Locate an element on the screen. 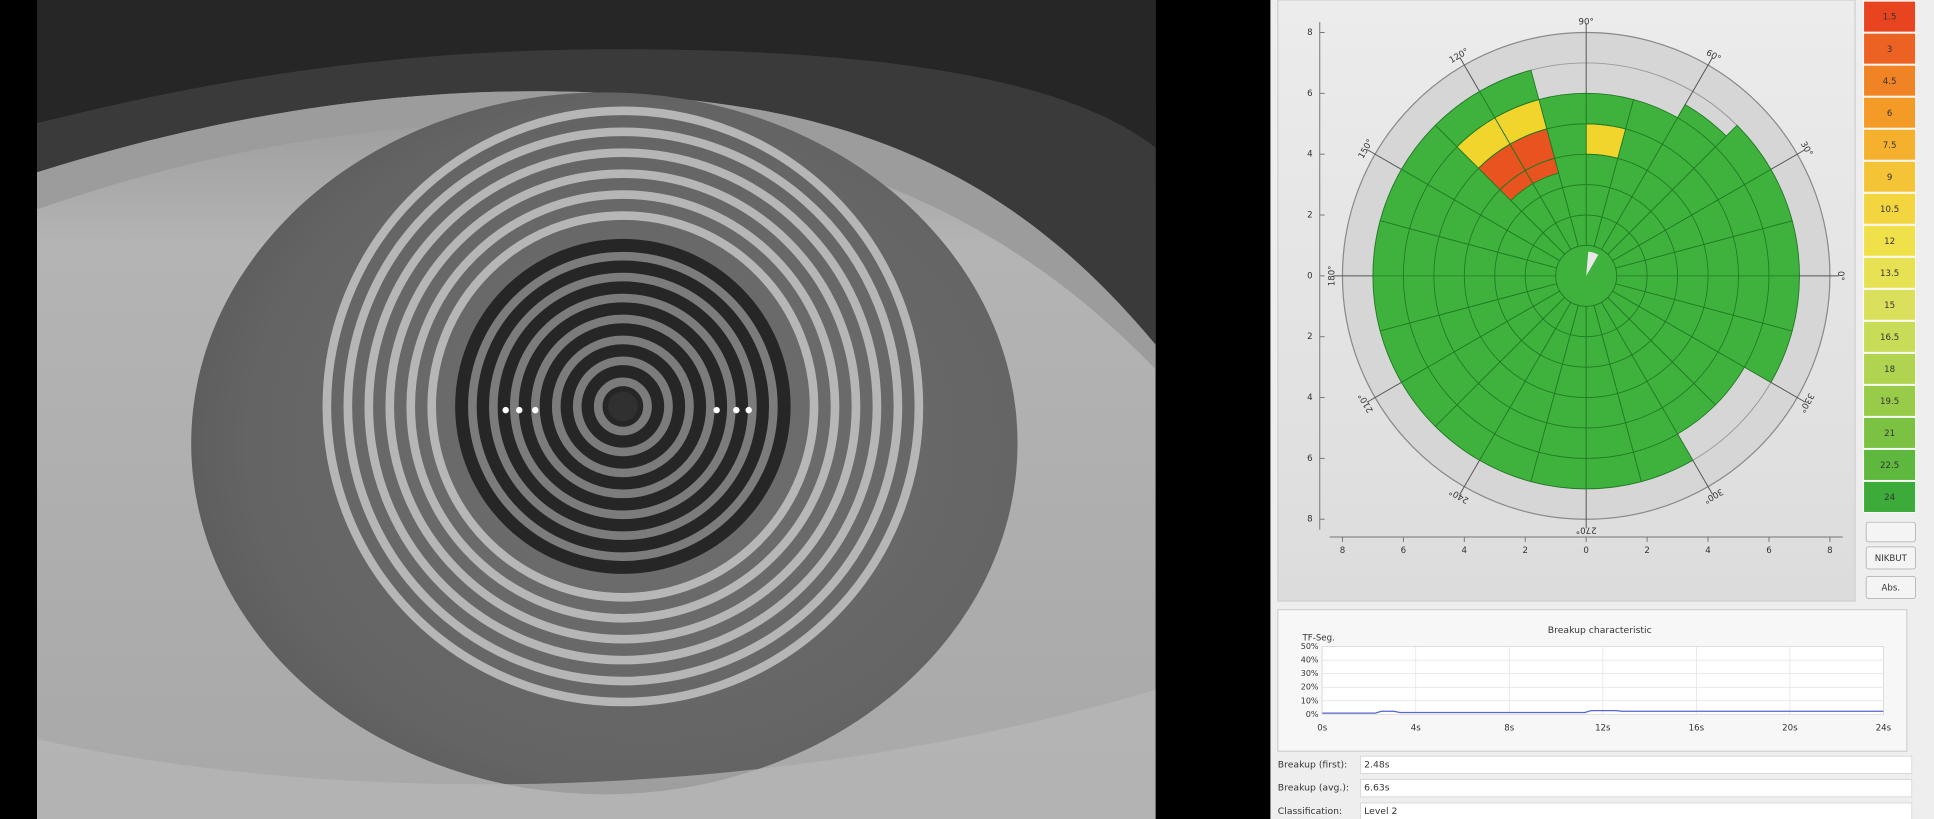 The width and height of the screenshot is (1934, 819). x-tick-label: 24s is located at coordinates (1884, 728).